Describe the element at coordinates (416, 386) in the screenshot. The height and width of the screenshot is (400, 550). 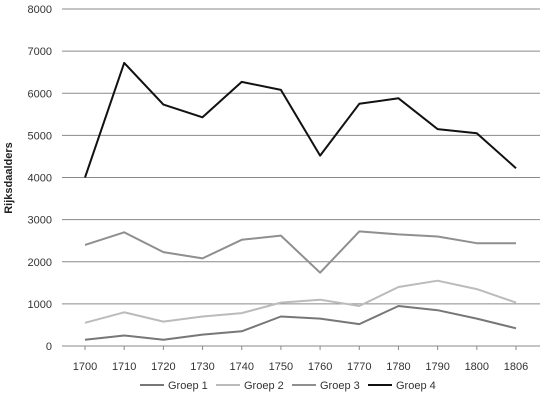
I see `legend-label: Groep 4` at that location.